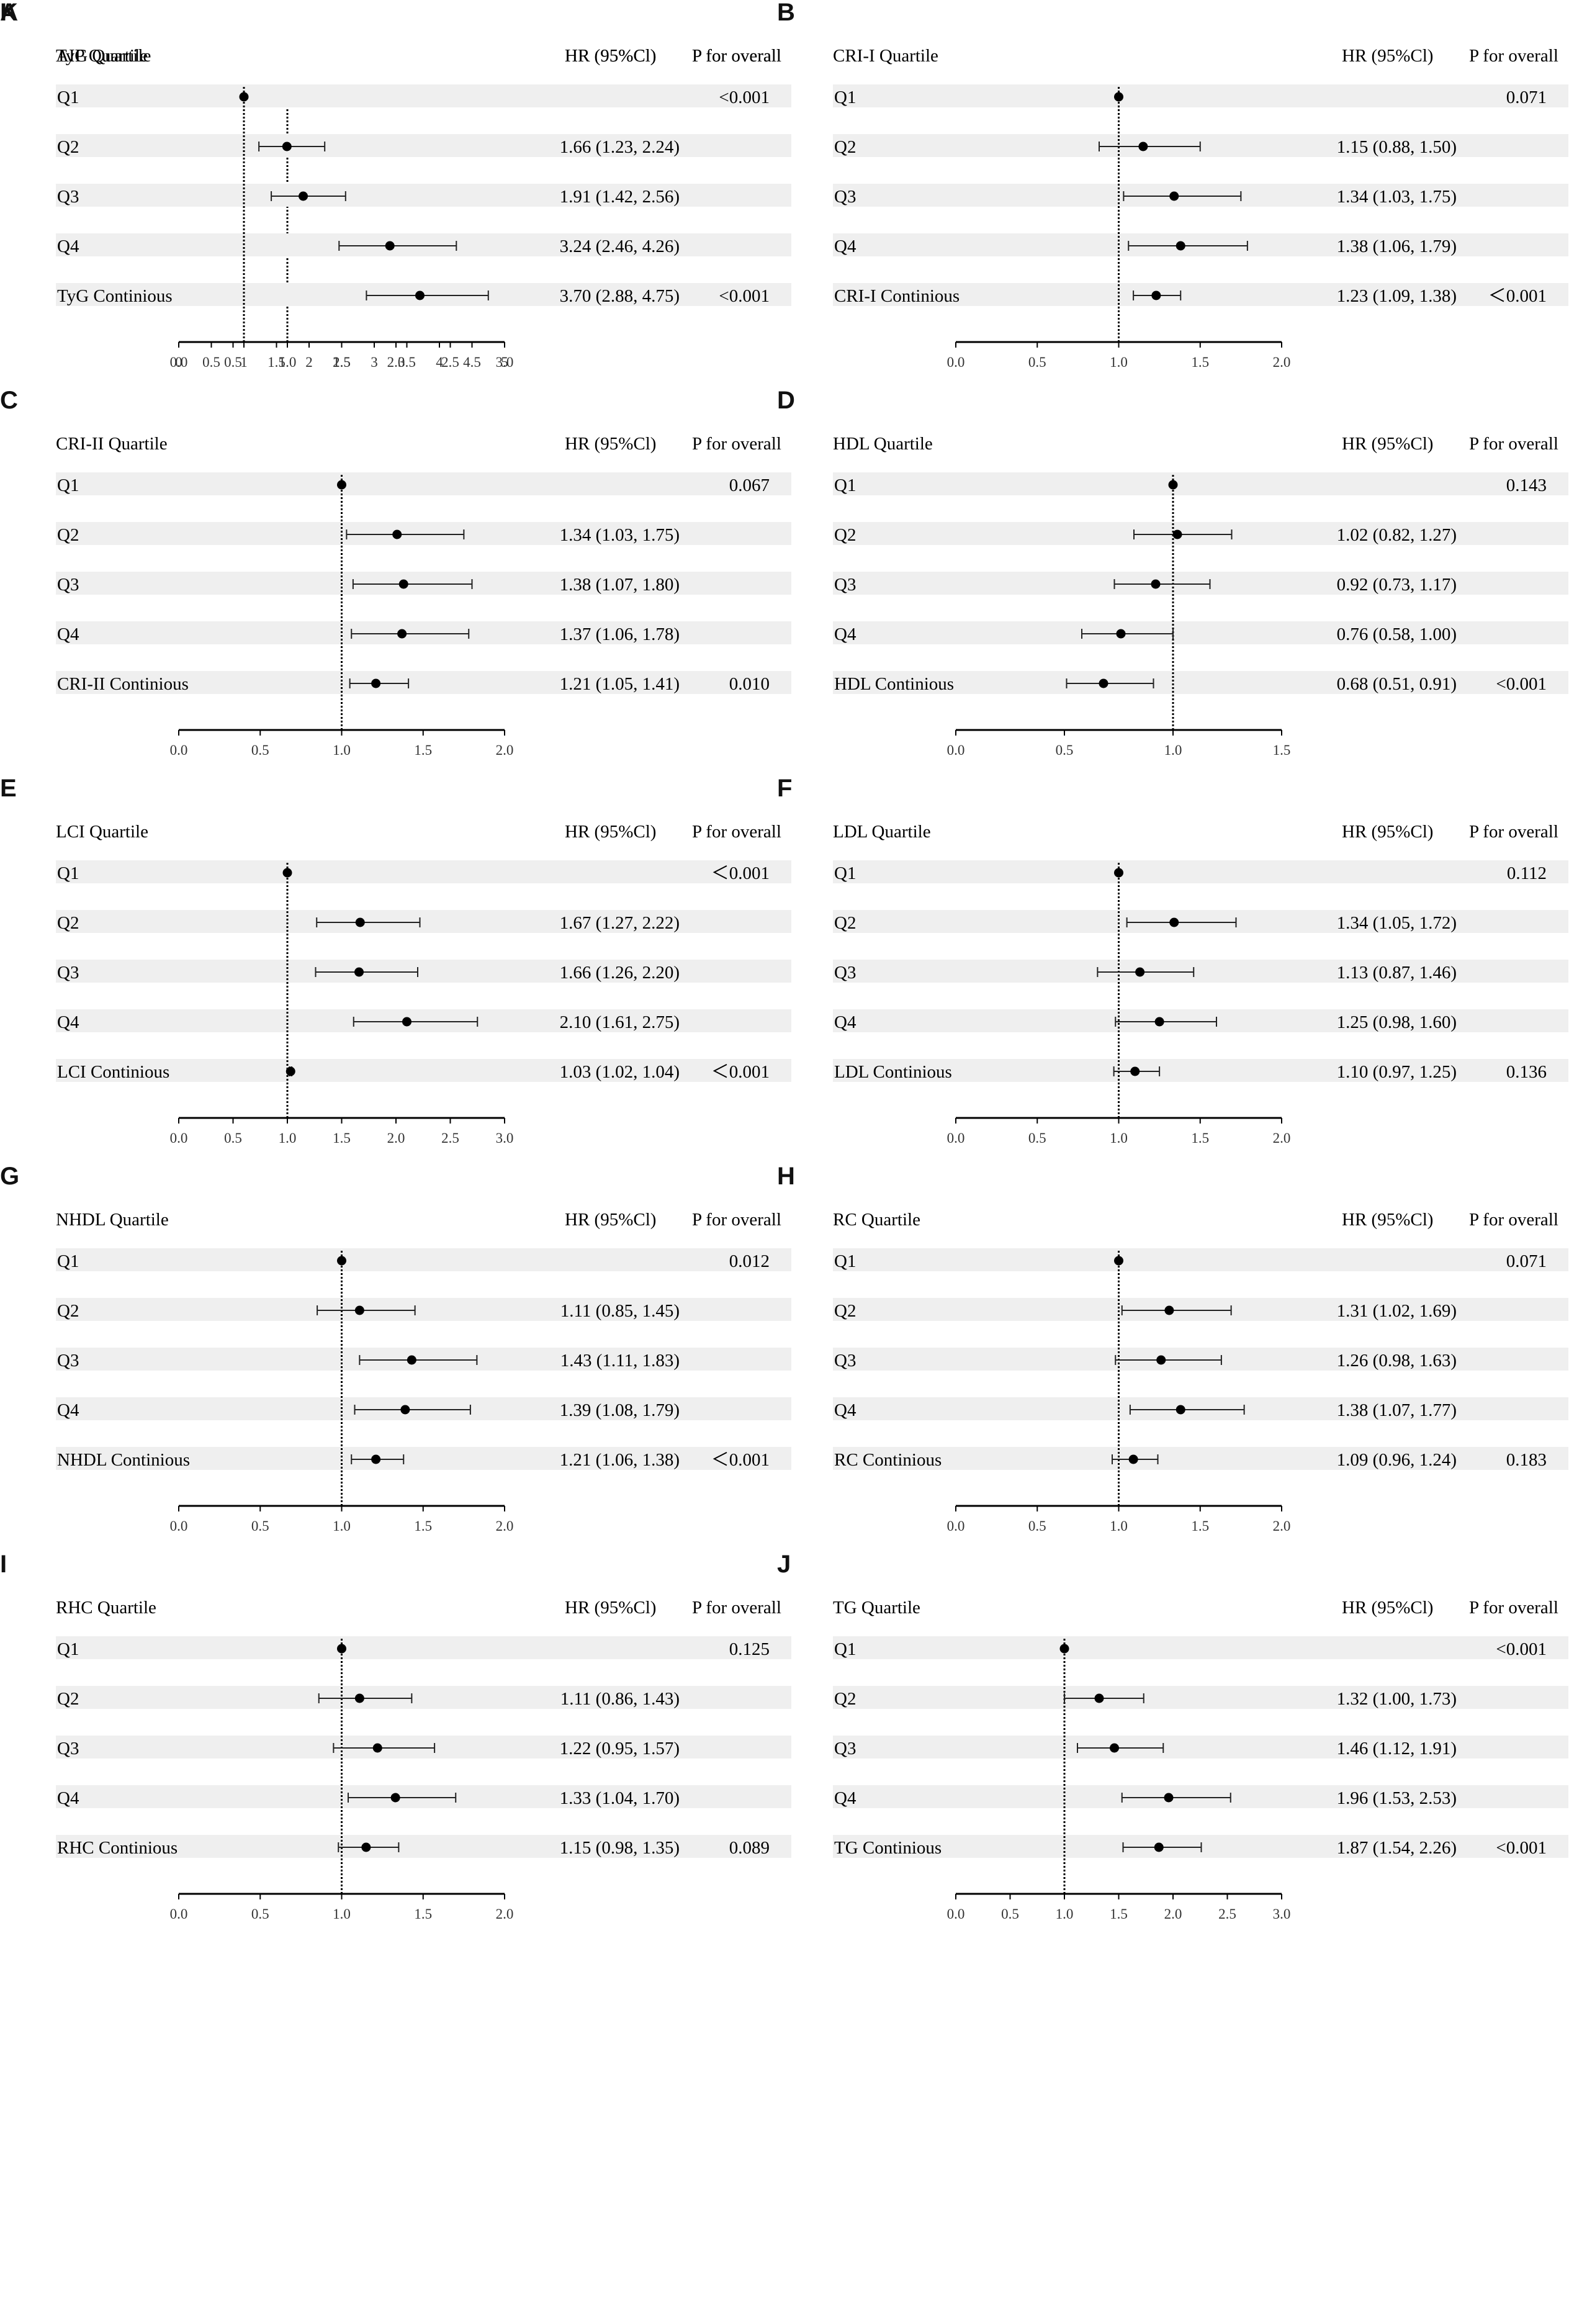 Image resolution: width=1569 pixels, height=2324 pixels. Describe the element at coordinates (1397, 1749) in the screenshot. I see `hr-ci-text: 1.46 (1.12, 1.91)` at that location.